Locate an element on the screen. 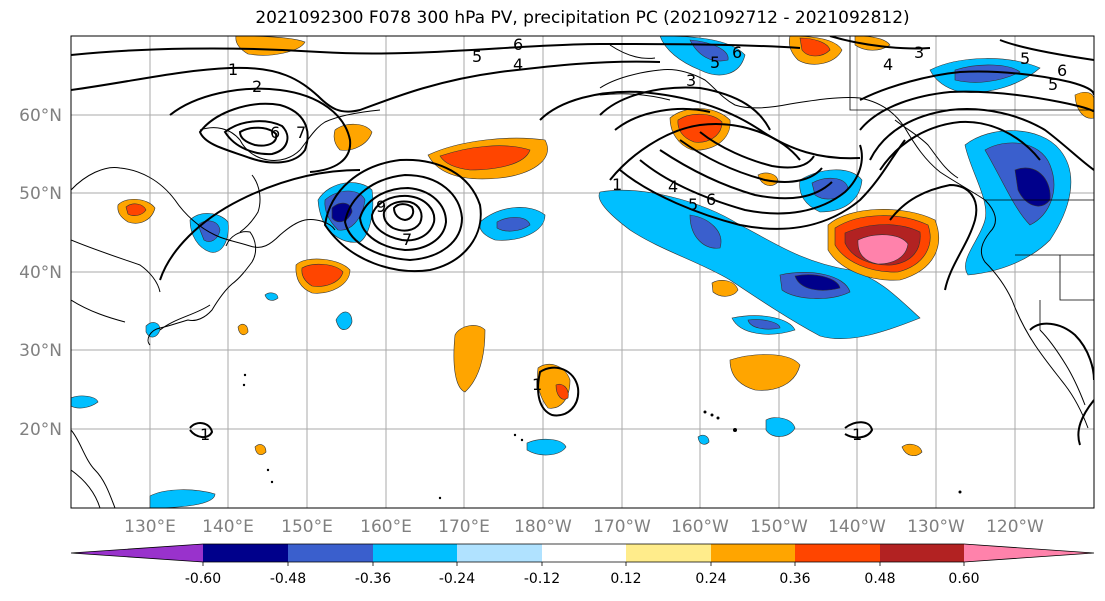 This screenshot has width=1105, height=601. lat-label: 40°N is located at coordinates (40, 273).